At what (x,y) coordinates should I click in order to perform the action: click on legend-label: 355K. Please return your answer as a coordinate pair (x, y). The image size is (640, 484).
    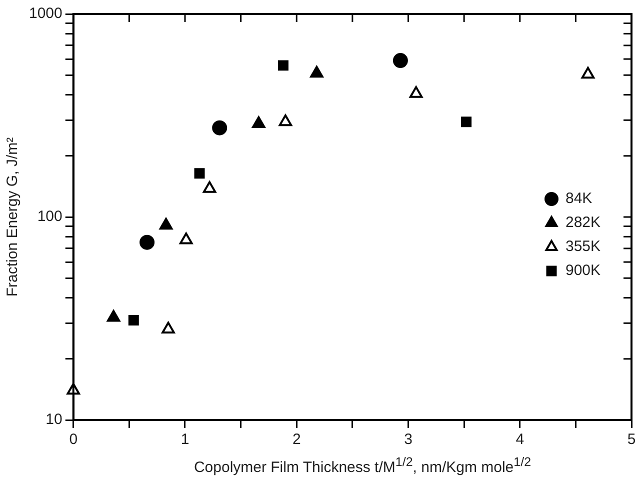
    Looking at the image, I should click on (583, 247).